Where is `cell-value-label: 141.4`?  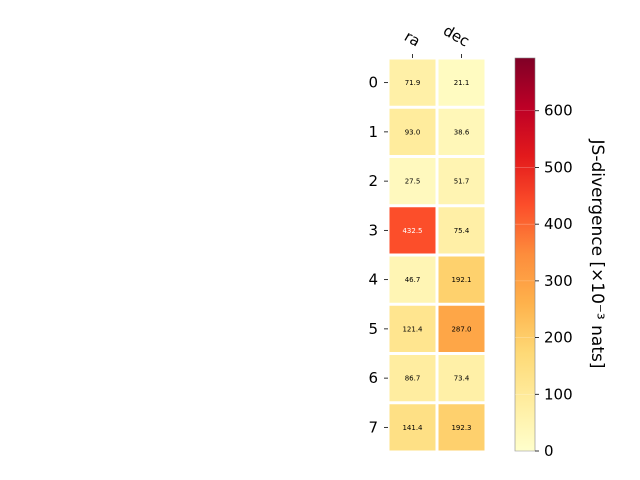 cell-value-label: 141.4 is located at coordinates (412, 428).